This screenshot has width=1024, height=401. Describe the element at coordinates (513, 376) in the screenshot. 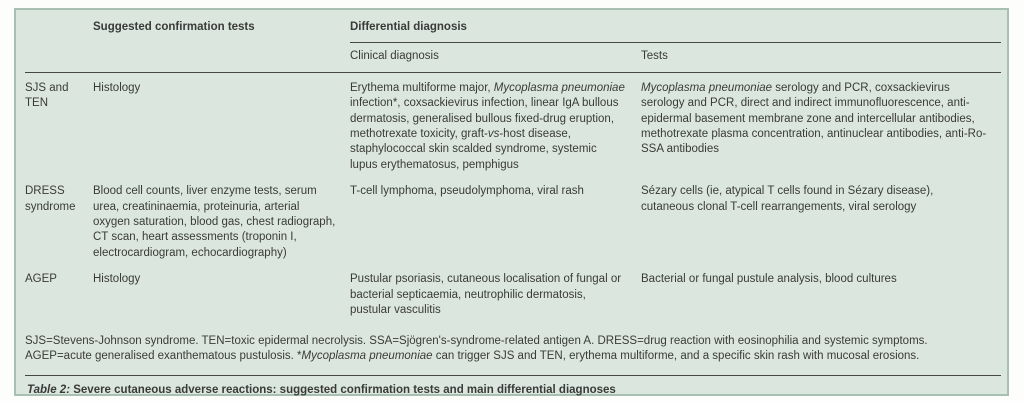

I see `caption-divider` at that location.